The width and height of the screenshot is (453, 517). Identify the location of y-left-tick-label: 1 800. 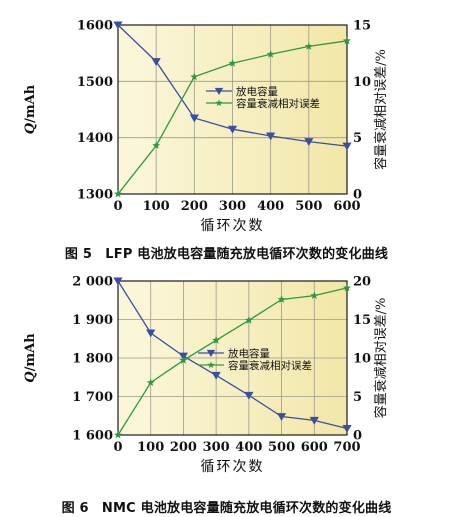
(92, 359).